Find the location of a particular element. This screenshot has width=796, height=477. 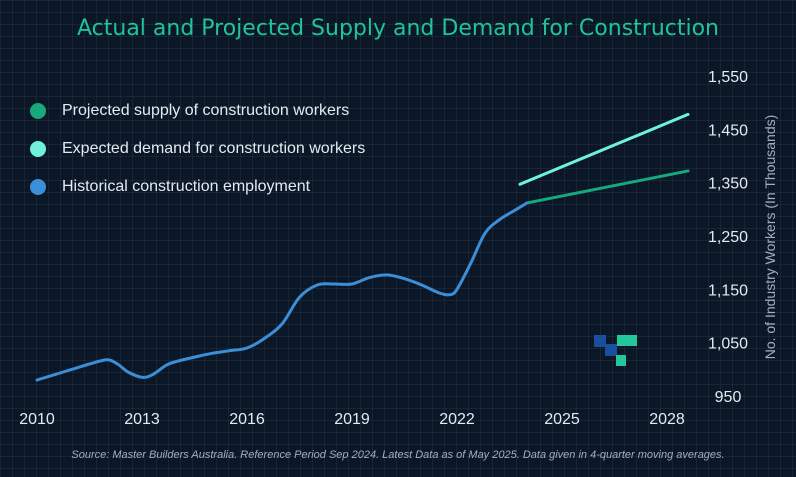

y-tick-label: 1,050 is located at coordinates (728, 344).